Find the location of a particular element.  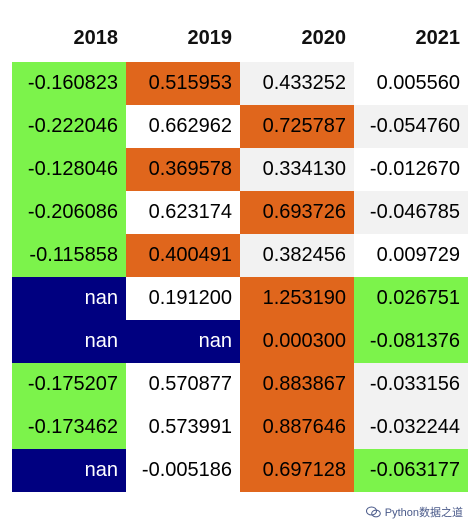

table-row: -0.128046 0.369578 0.334130 -0.012670 is located at coordinates (240, 169).